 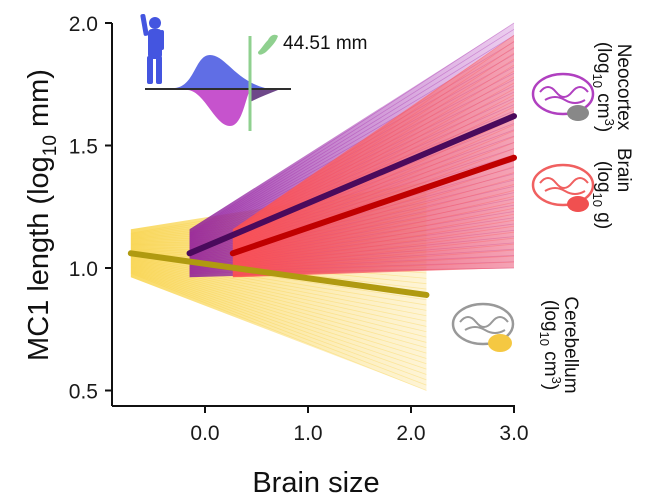 I want to click on cerebellum-label: Cerebellum, so click(x=570, y=344).